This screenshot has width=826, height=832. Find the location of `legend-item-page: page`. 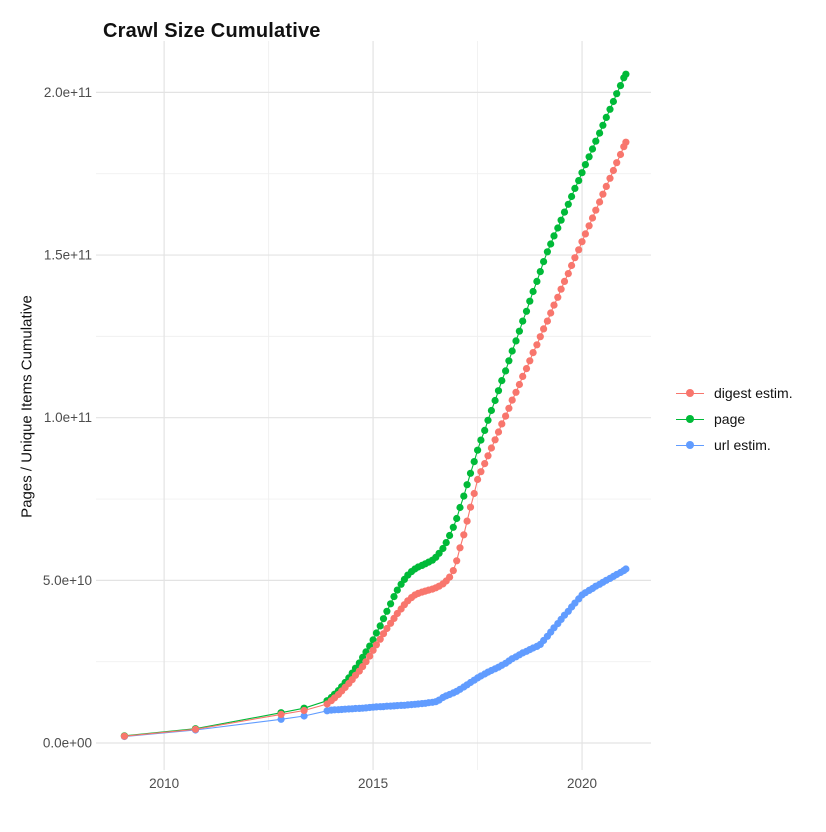

legend-item-page: page is located at coordinates (734, 419).